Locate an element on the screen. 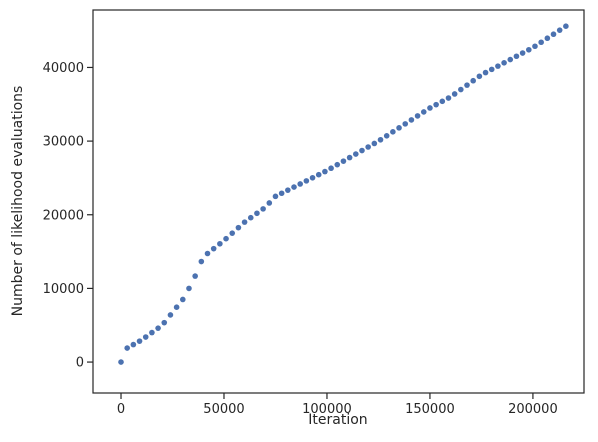 Image resolution: width=598 pixels, height=442 pixels. y-tick-label: 20000 is located at coordinates (63, 215).